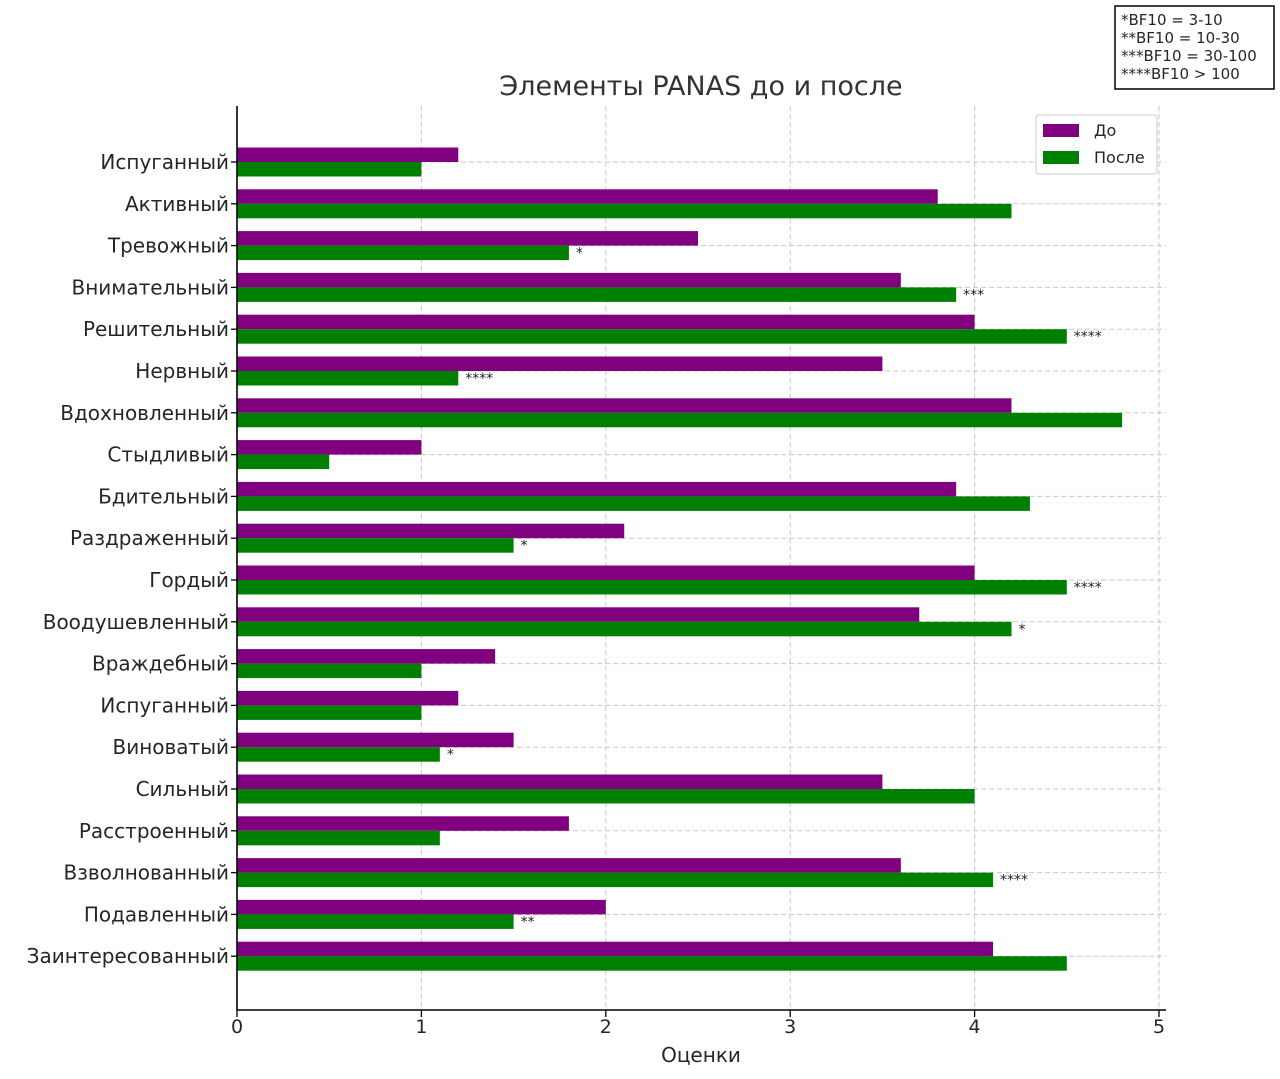 The height and width of the screenshot is (1079, 1280). Describe the element at coordinates (973, 295) in the screenshot. I see `significance-annotation: ***` at that location.